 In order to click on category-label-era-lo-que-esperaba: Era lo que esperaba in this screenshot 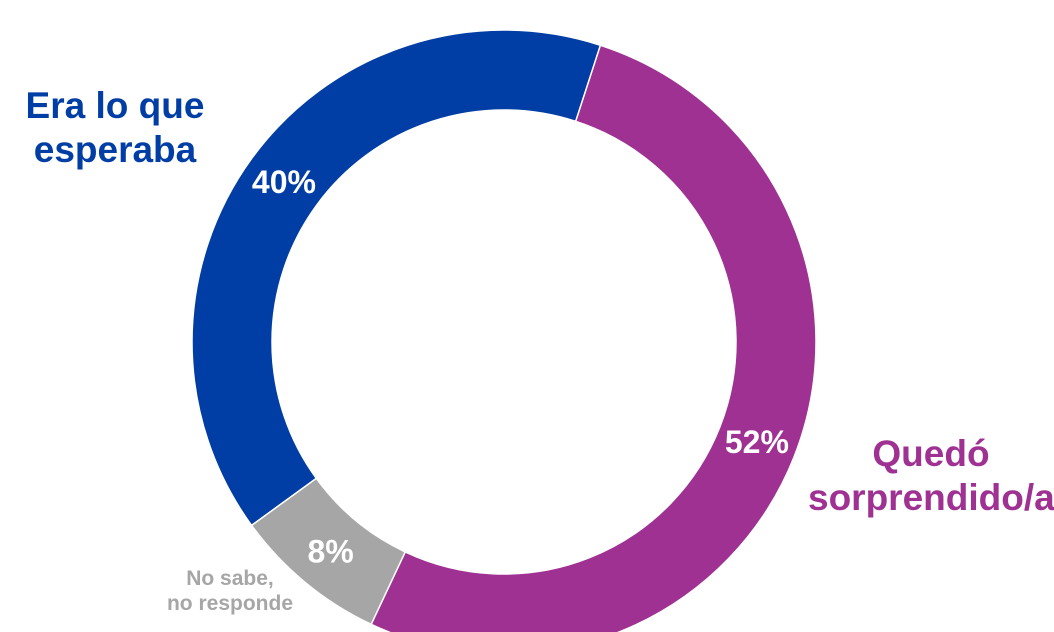, I will do `click(115, 128)`.